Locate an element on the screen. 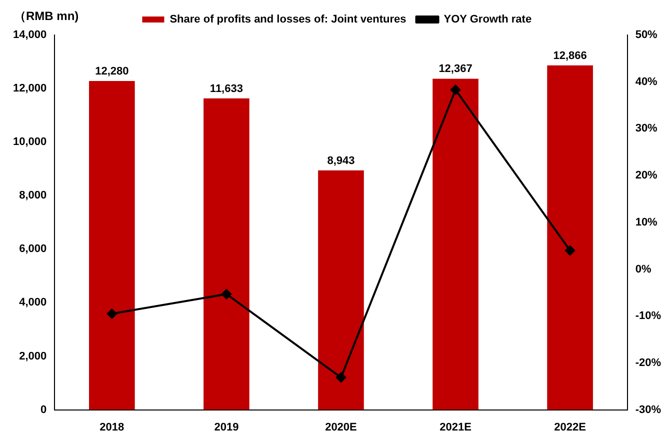 The image size is (670, 441). x-tick-label: 2019 is located at coordinates (226, 427).